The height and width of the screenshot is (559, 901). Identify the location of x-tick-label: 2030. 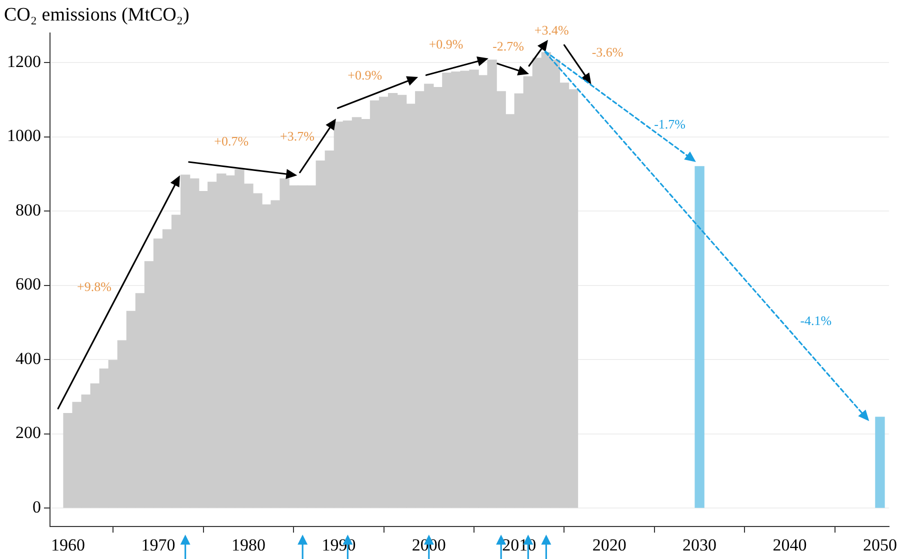
(699, 544).